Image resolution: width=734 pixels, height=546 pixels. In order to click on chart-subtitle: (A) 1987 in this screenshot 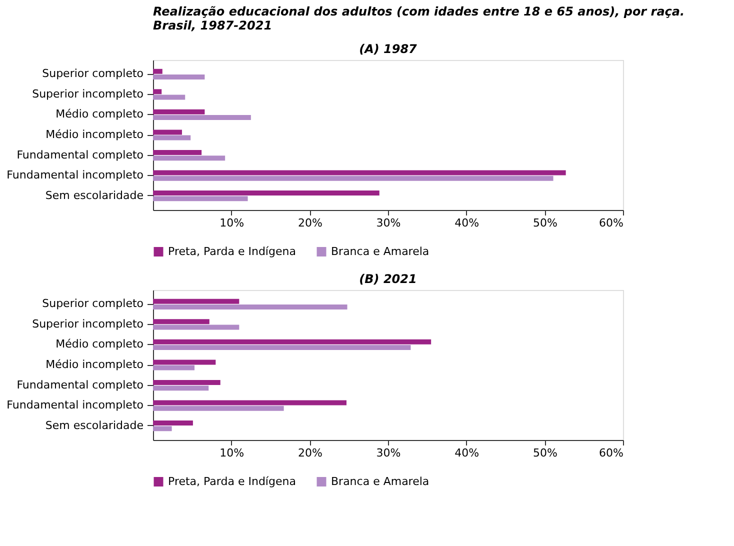, I will do `click(388, 49)`.